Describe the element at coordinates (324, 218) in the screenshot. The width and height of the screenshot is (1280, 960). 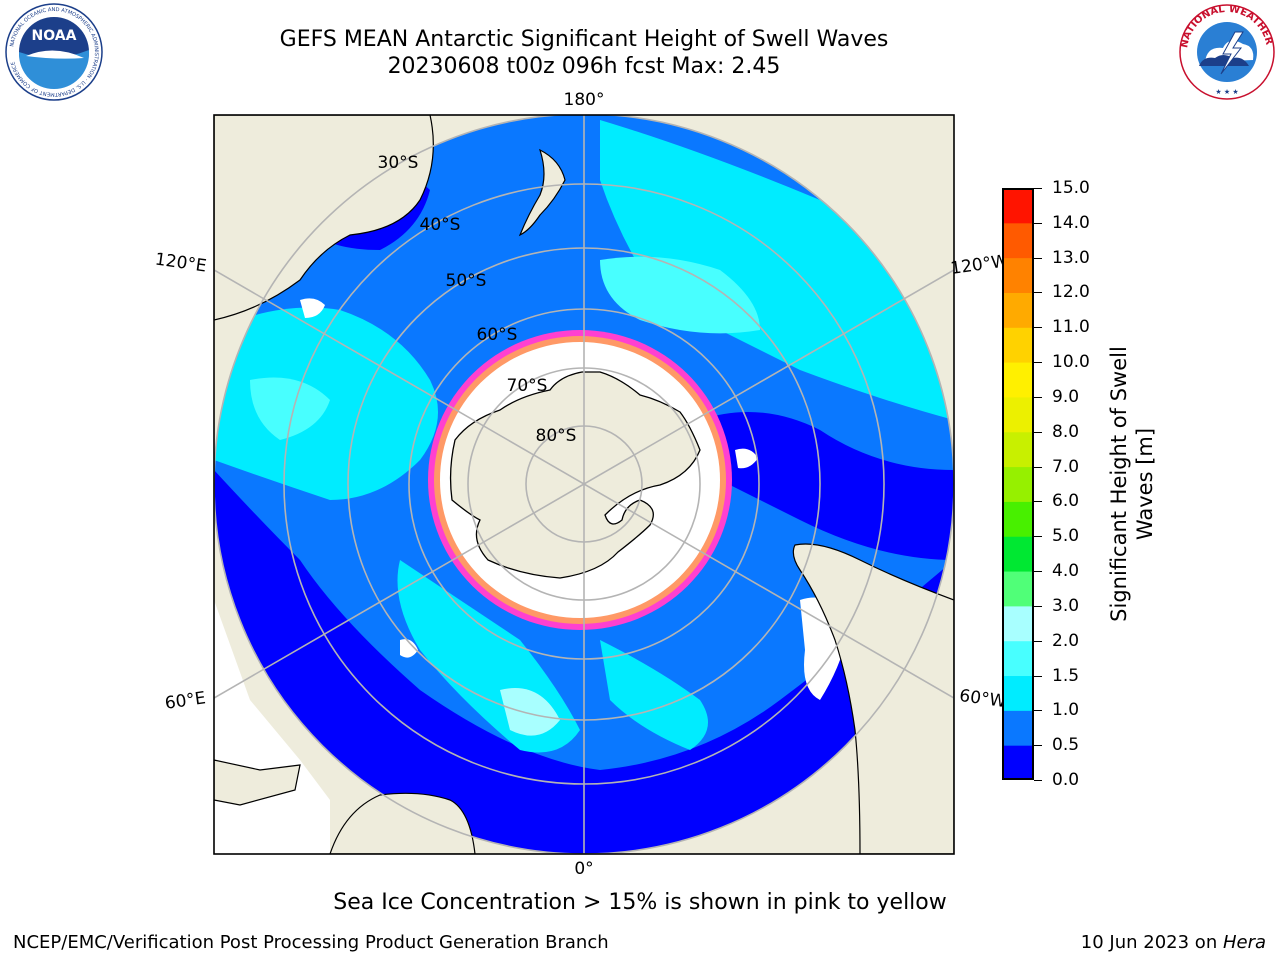
I see `australia-land` at that location.